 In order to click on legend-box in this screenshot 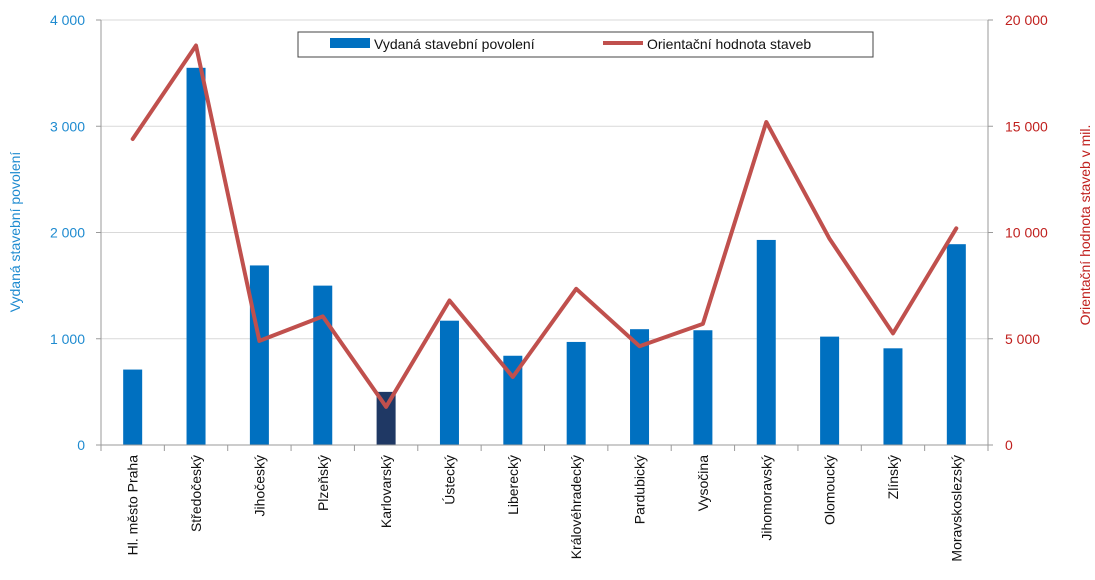, I will do `click(585, 44)`.